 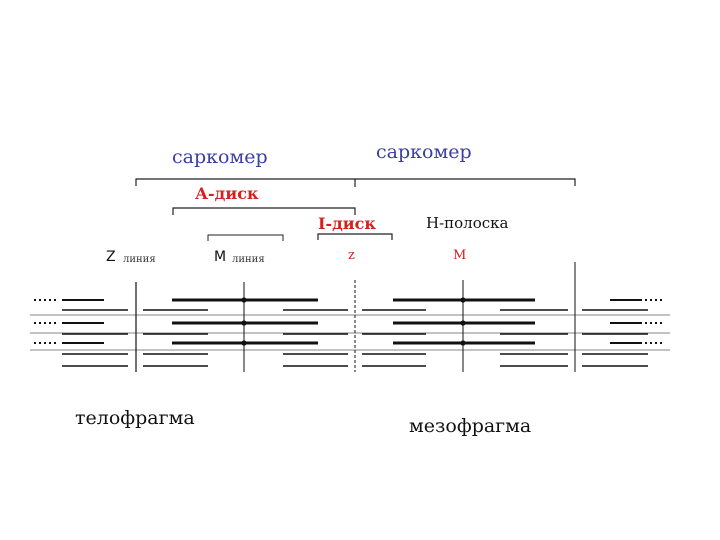 What do you see at coordinates (355, 182) in the screenshot?
I see `sarcomere-bracket` at bounding box center [355, 182].